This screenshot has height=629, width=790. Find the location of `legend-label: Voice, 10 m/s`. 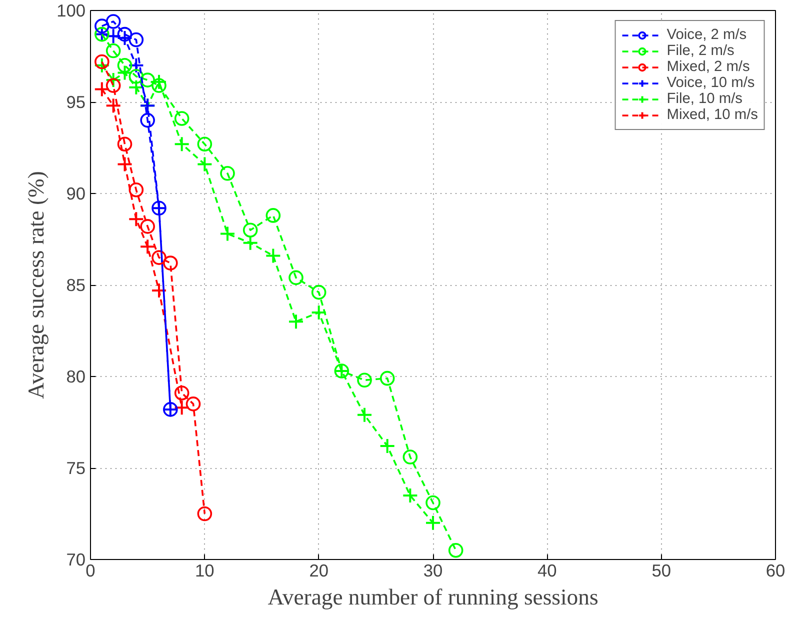

legend-label: Voice, 10 m/s is located at coordinates (710, 83).